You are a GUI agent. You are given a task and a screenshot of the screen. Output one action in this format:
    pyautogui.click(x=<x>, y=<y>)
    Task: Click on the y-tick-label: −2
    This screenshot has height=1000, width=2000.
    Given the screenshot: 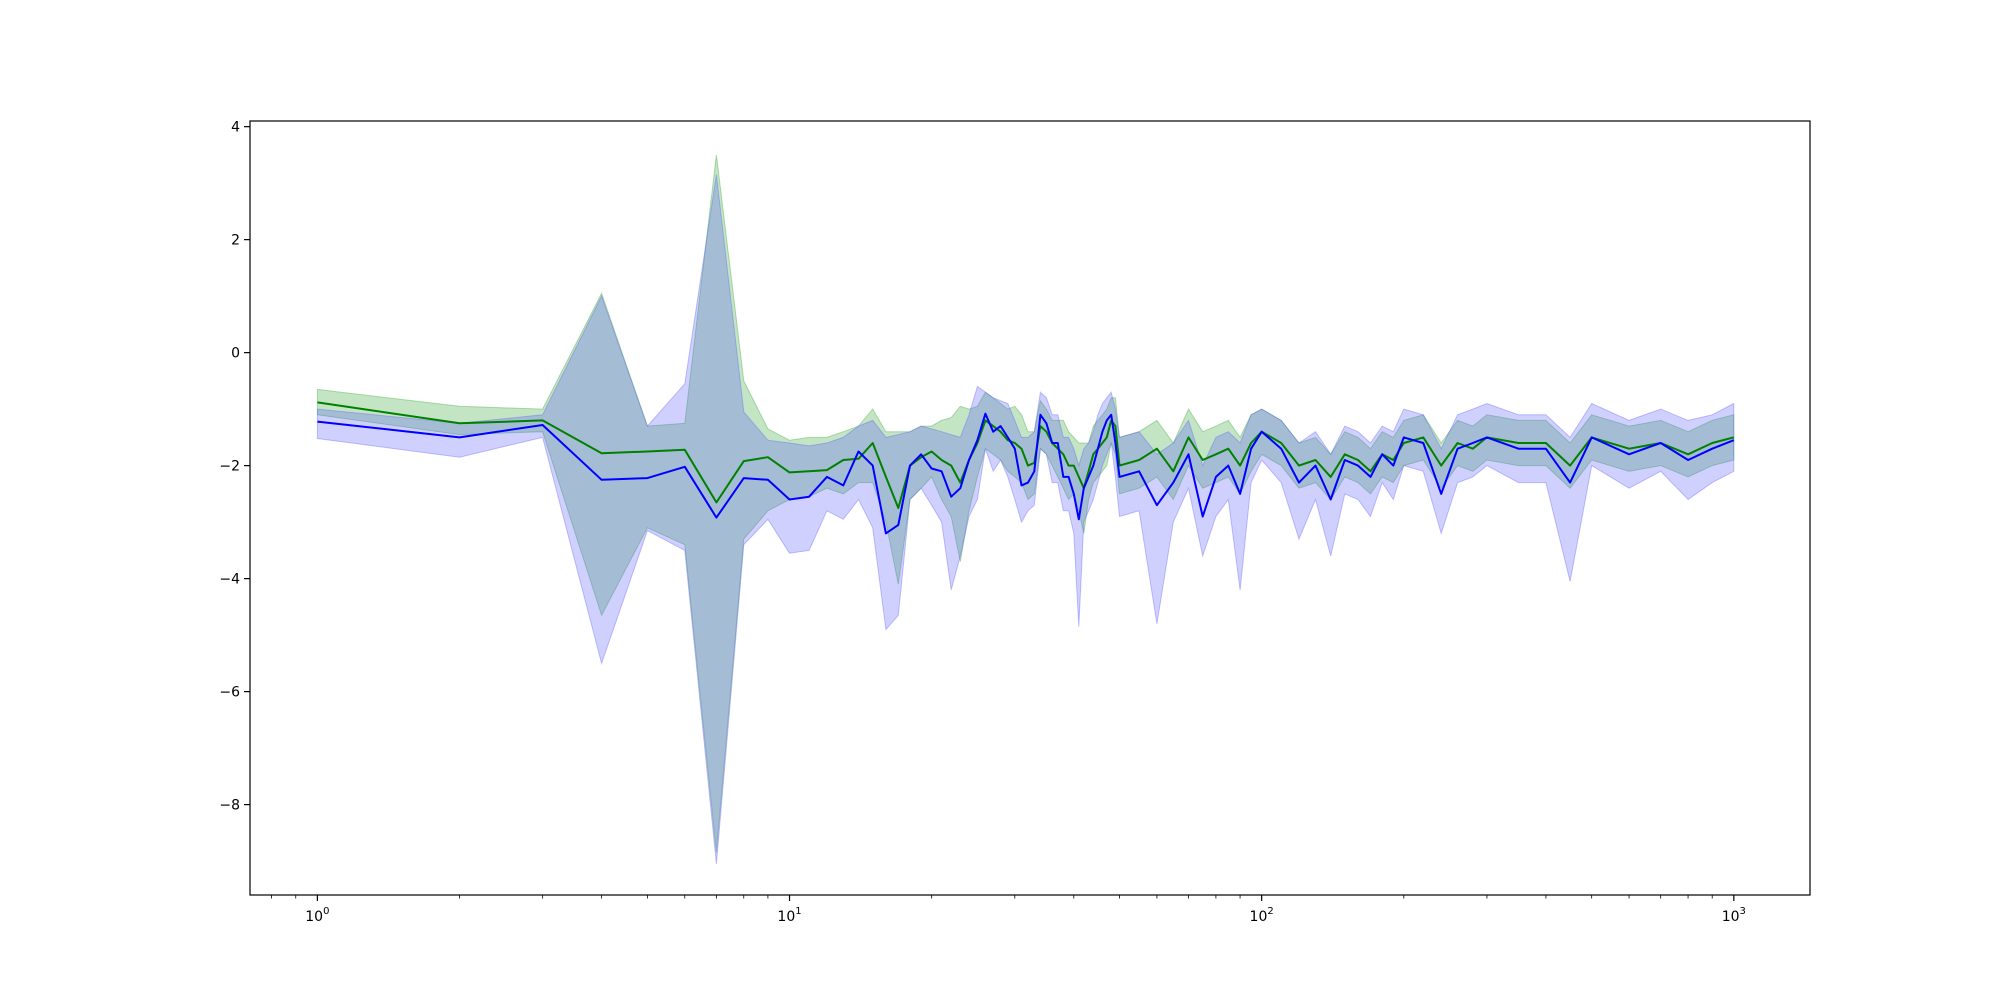 What is the action you would take?
    pyautogui.click(x=229, y=467)
    